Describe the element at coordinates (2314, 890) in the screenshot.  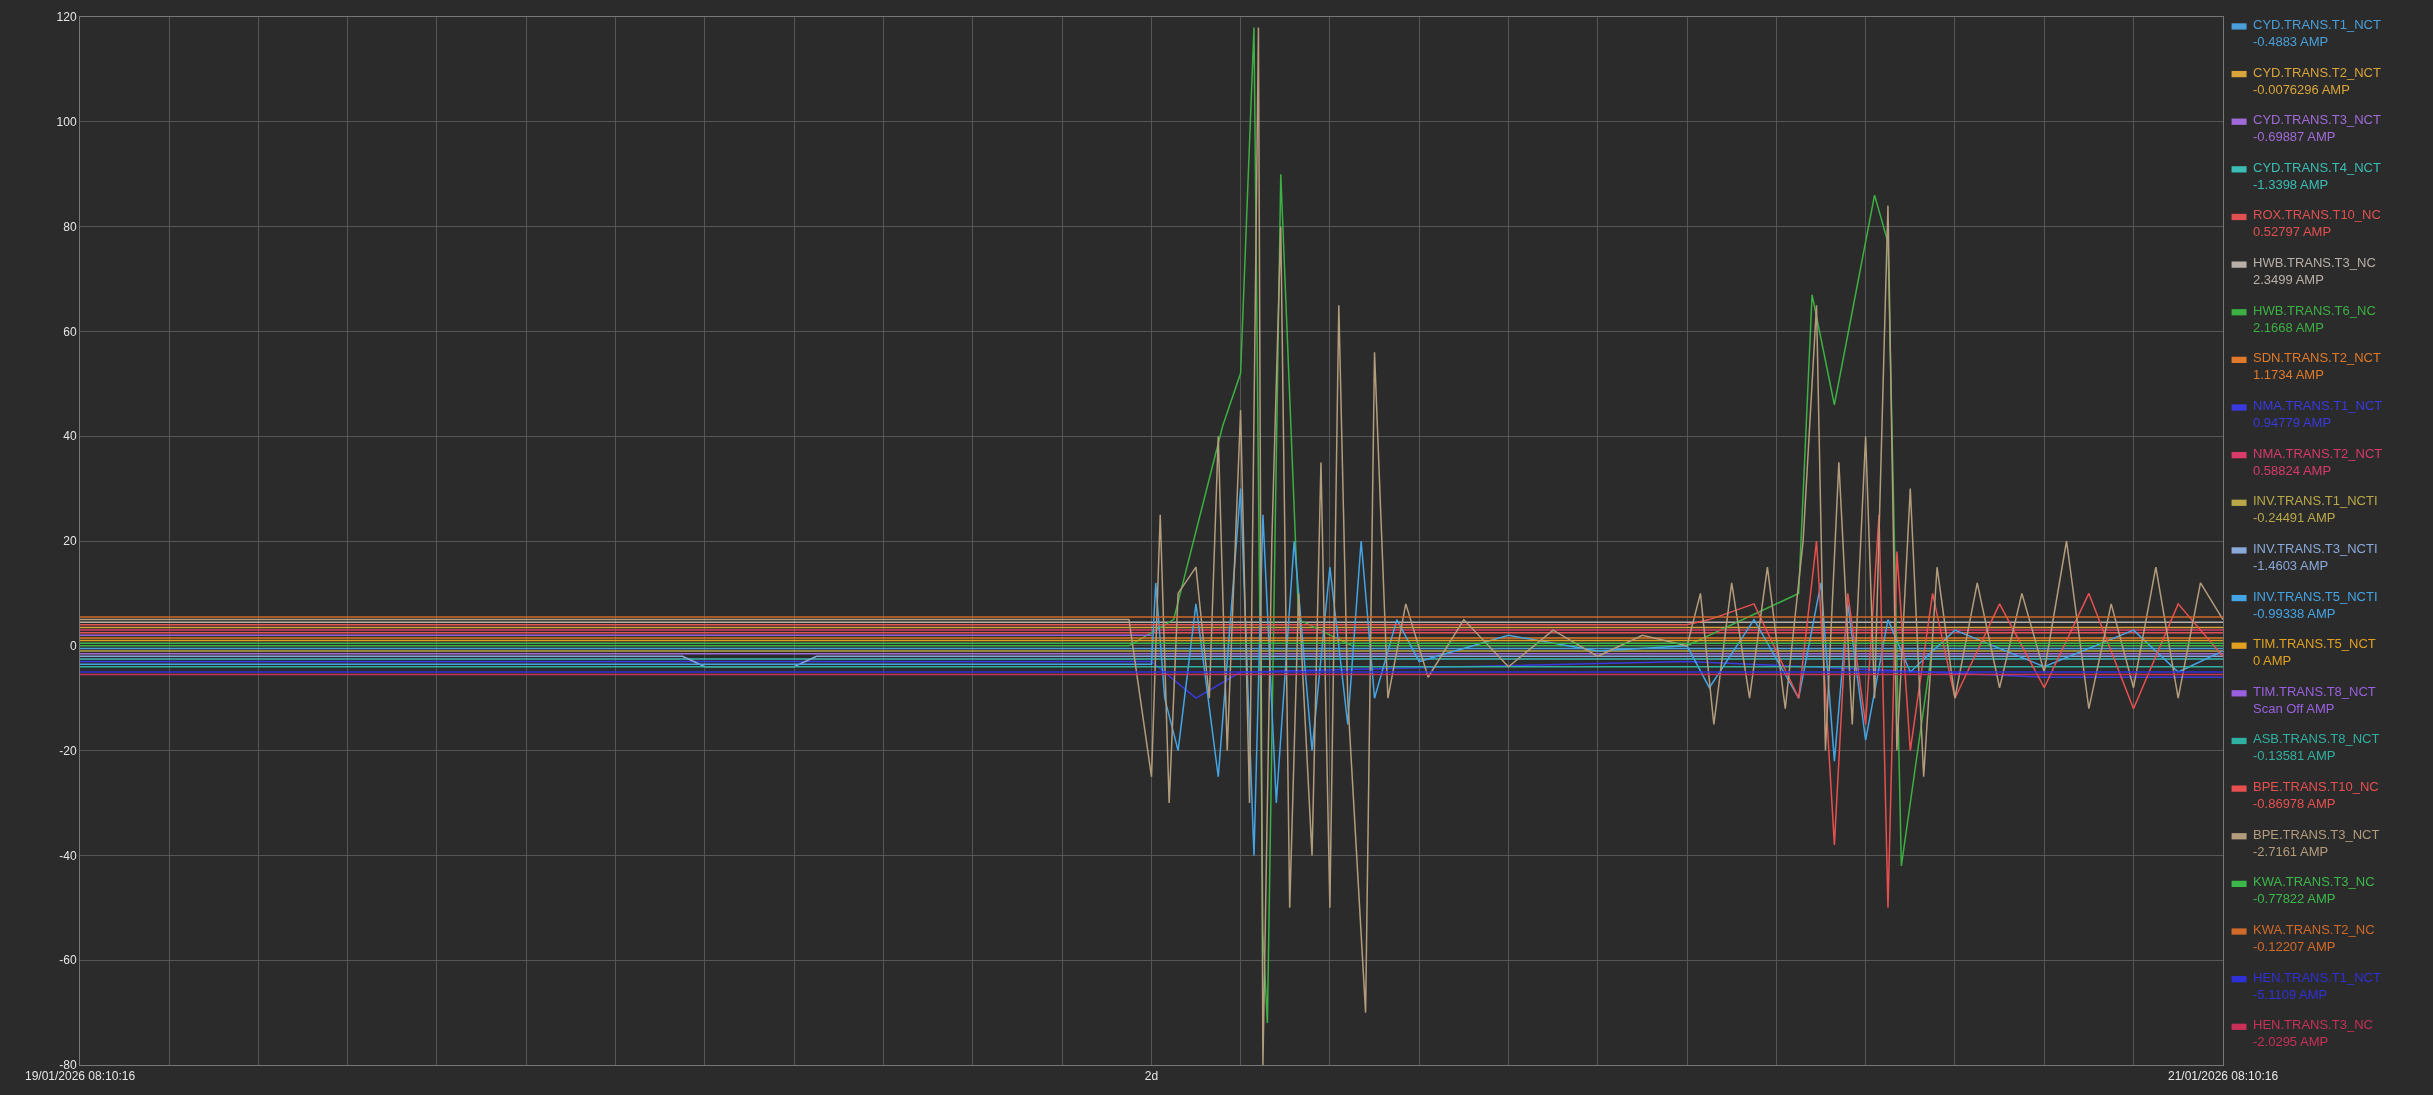
I see `legend-label: KWA.TRANS.T3_NC -0.77822 AMP` at that location.